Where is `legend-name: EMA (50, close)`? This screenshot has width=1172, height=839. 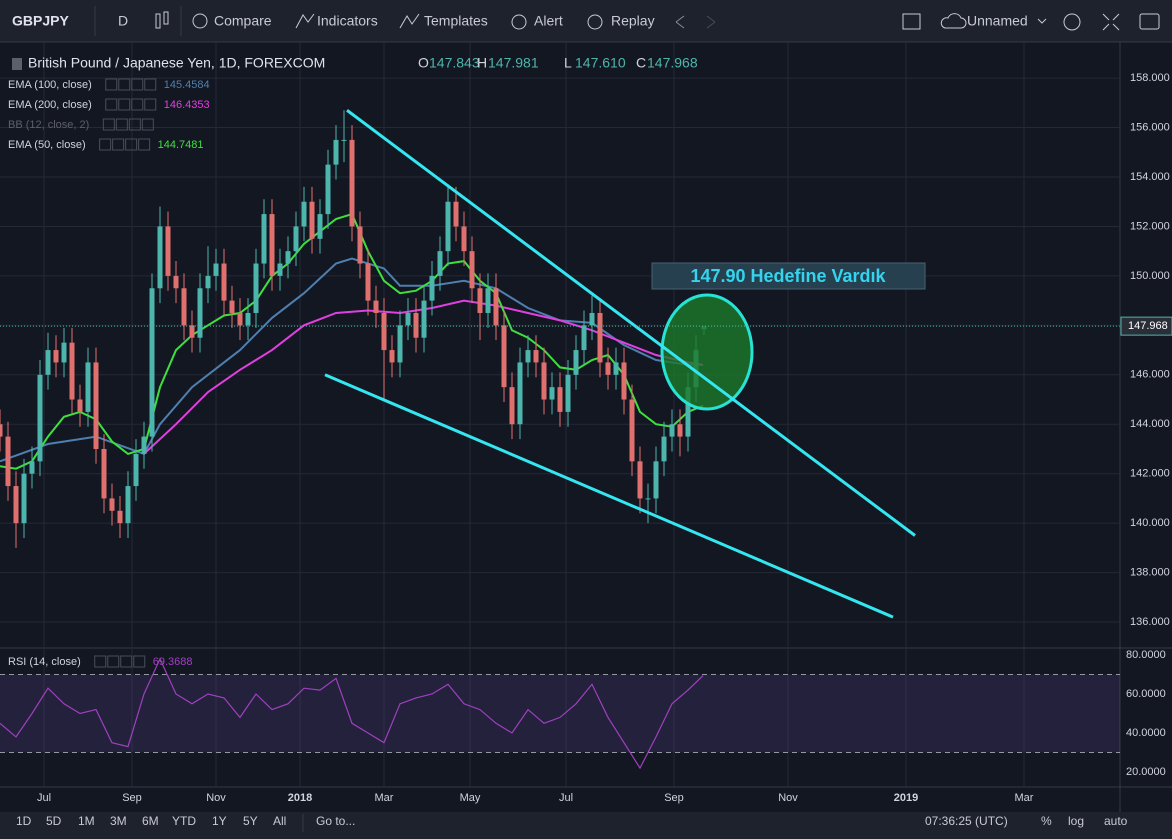
legend-name: EMA (50, close) is located at coordinates (47, 145).